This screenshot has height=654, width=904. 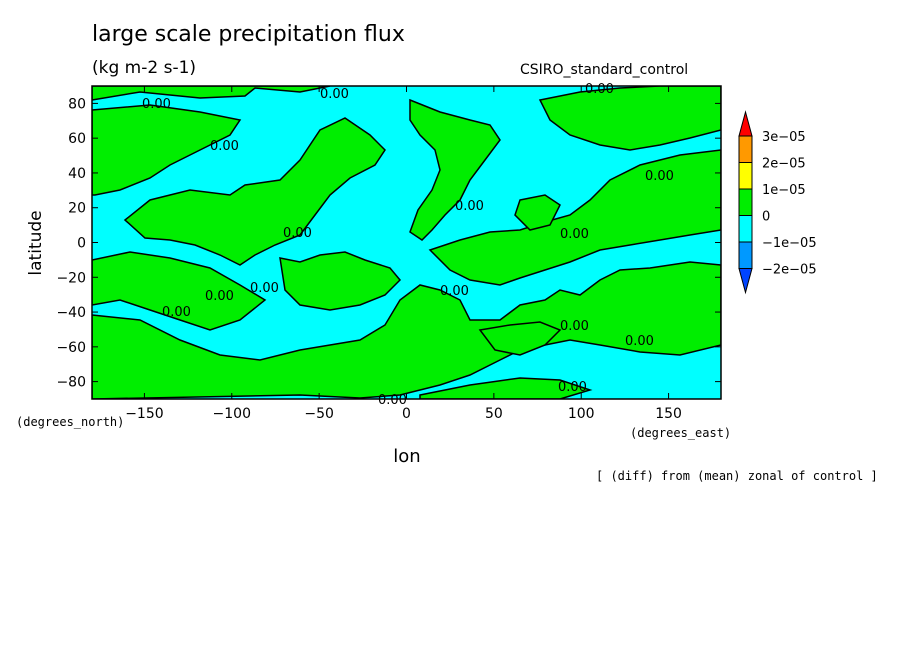 I want to click on colorbar-label: 3e−05, so click(x=784, y=137).